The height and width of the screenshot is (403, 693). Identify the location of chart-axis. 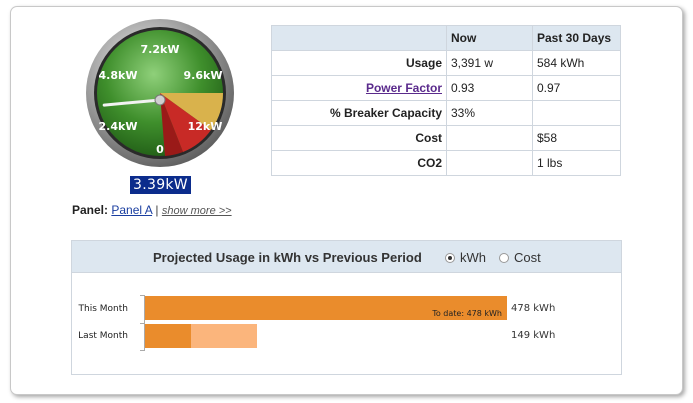
(144, 323).